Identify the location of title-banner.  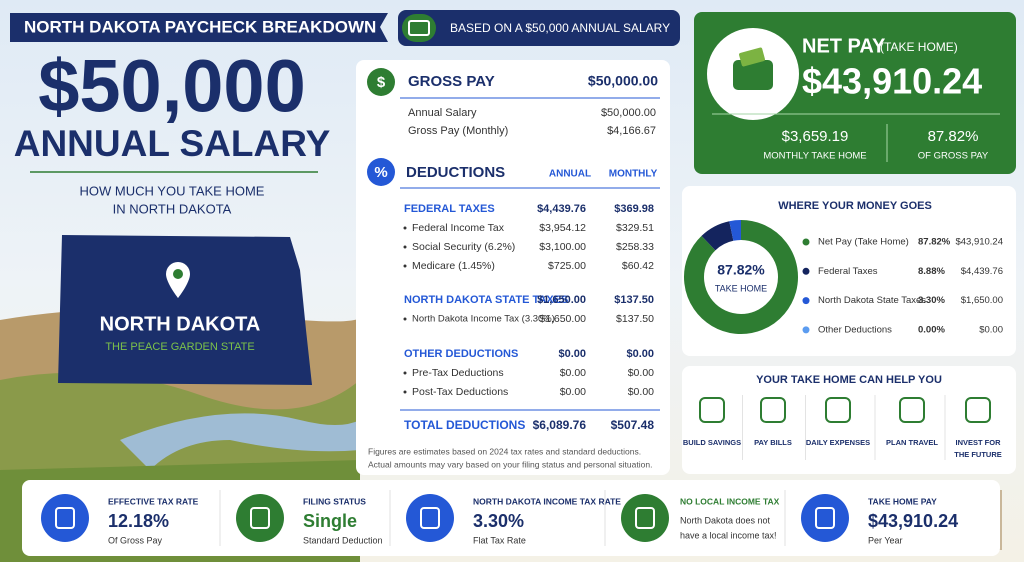
(199, 27).